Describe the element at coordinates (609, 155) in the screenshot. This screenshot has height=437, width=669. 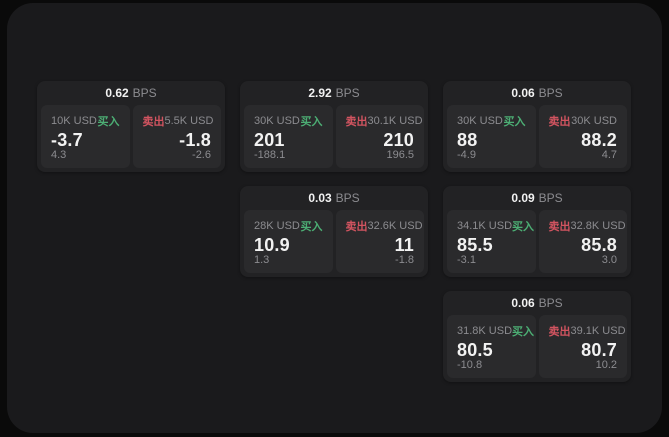
I see `sell-delta: 4.7` at that location.